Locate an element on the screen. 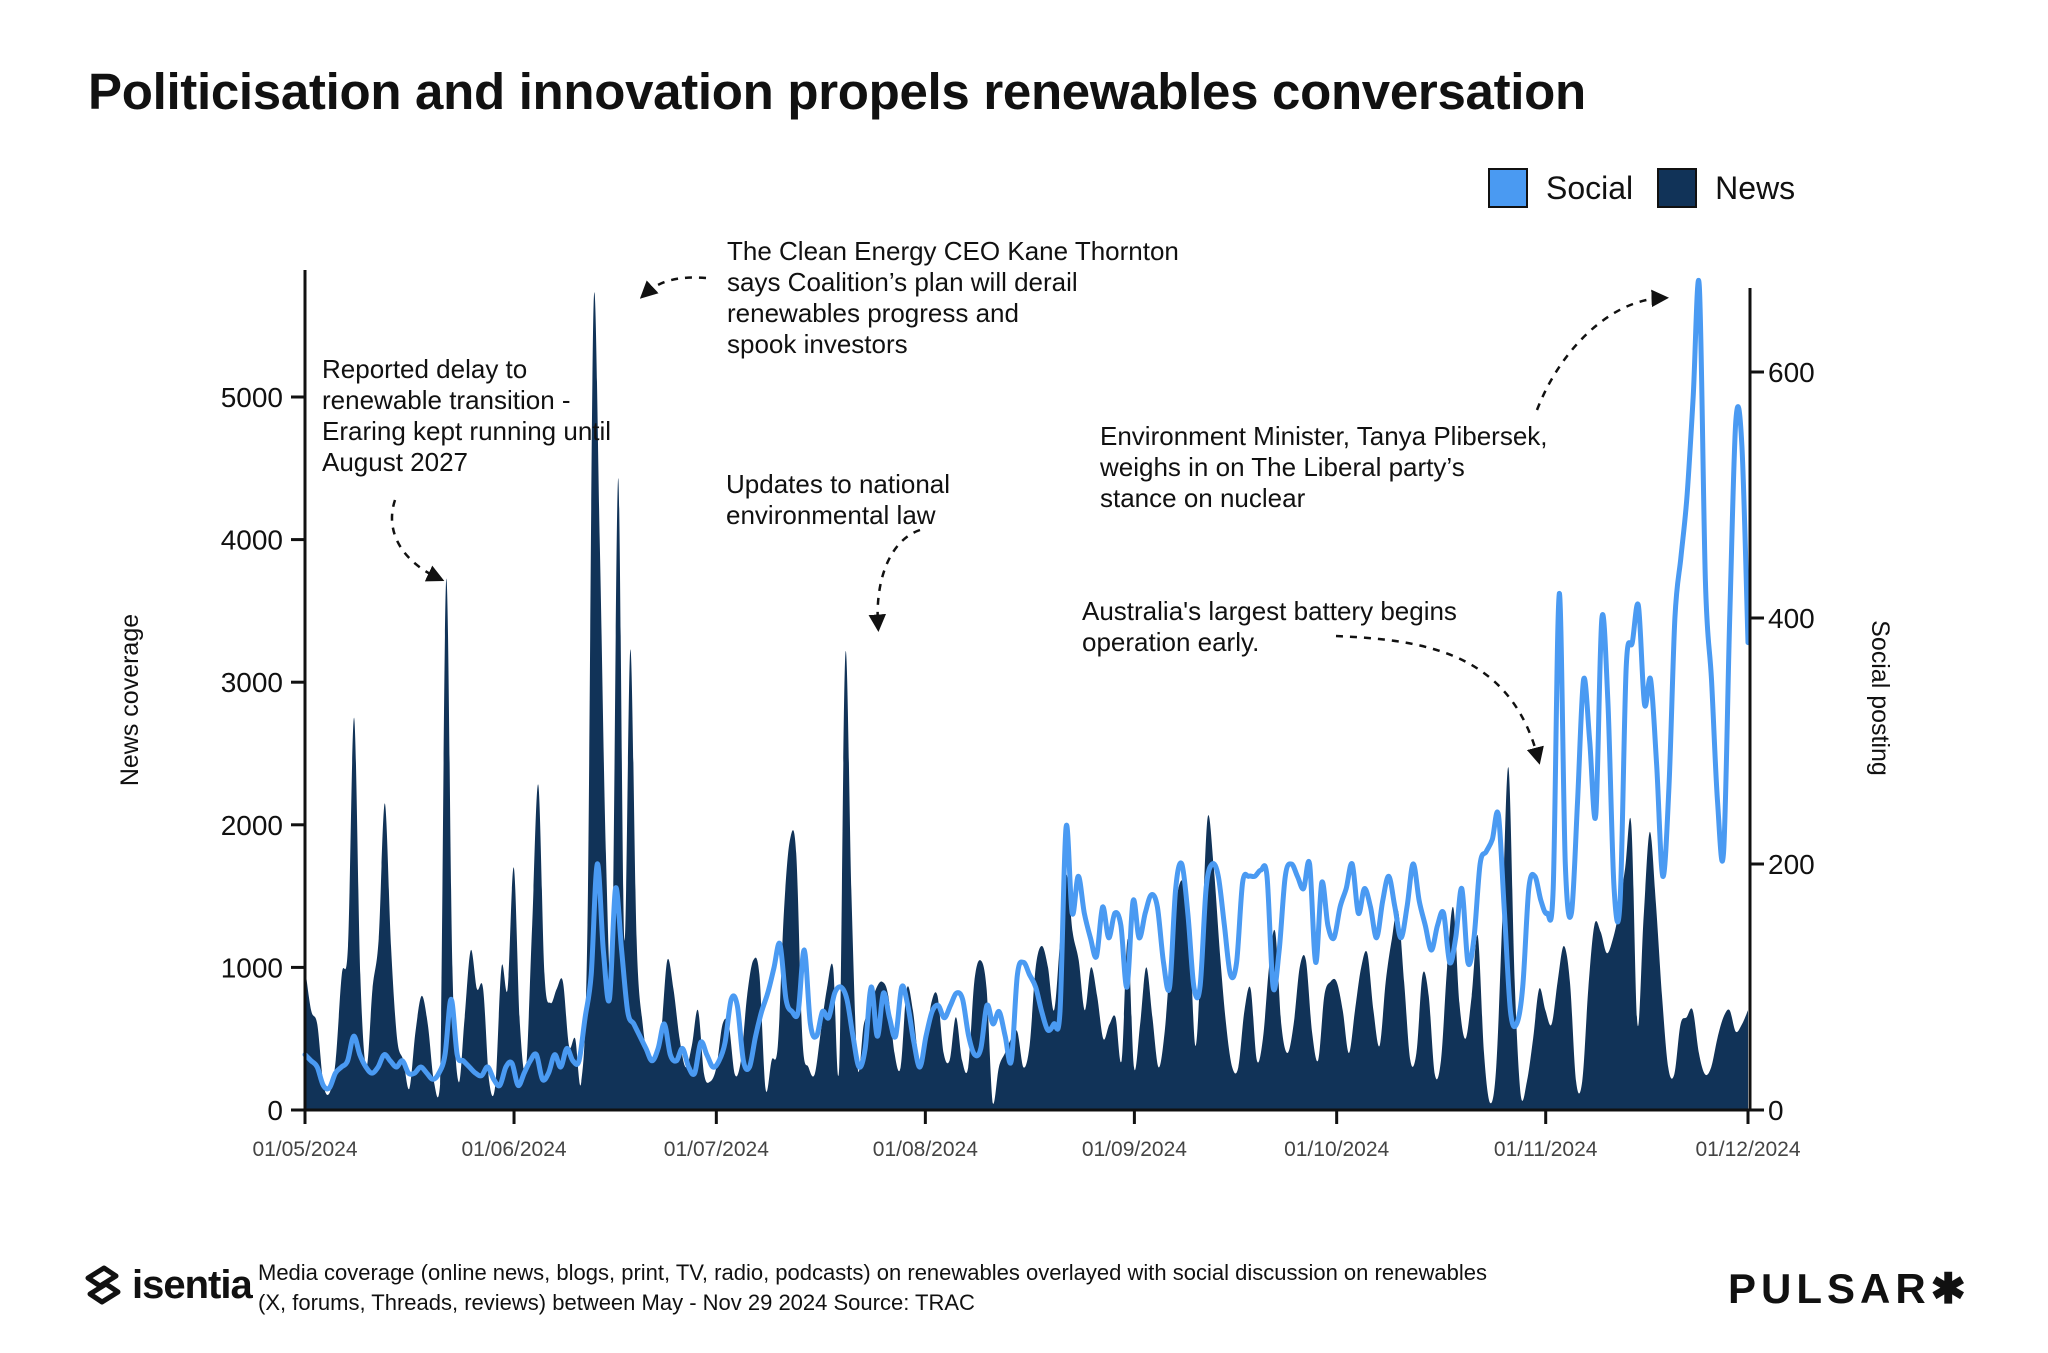  legend-item-news: News is located at coordinates (1726, 188).